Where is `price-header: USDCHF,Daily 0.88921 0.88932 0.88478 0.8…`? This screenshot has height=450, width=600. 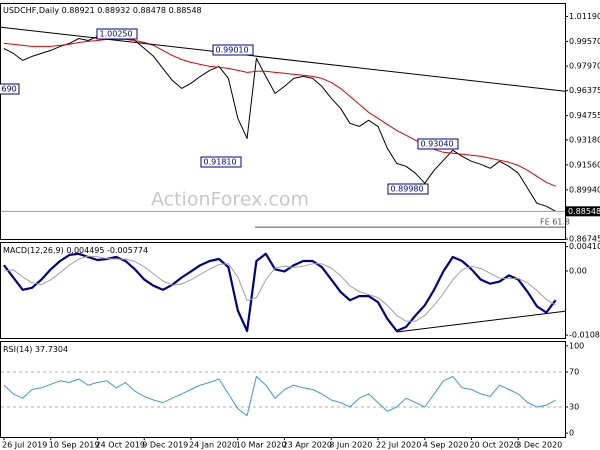 price-header: USDCHF,Daily 0.88921 0.88932 0.88478 0.8… is located at coordinates (102, 10).